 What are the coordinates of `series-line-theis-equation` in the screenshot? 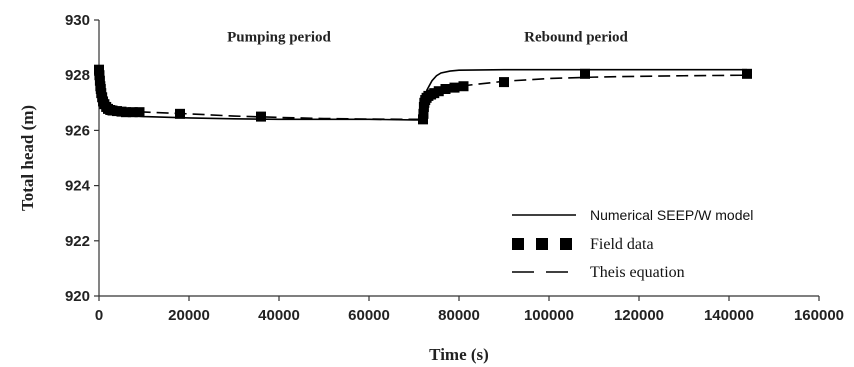 It's located at (423, 95).